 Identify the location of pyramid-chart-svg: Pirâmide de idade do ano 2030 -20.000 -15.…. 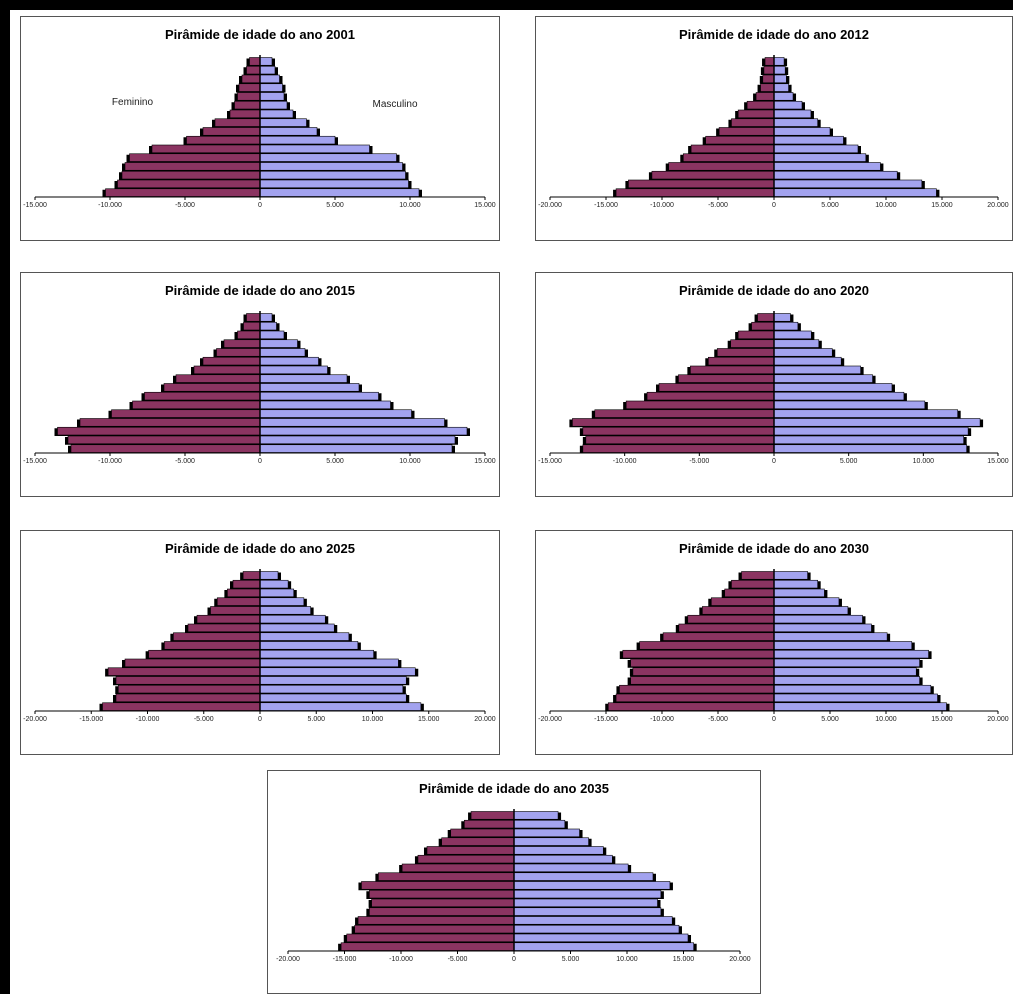
(773, 632).